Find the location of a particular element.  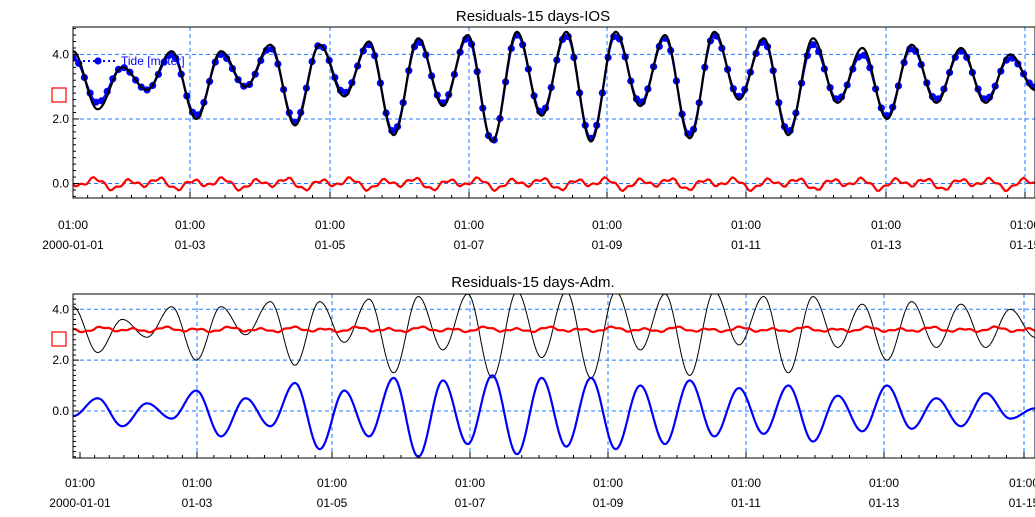

legend-label: Tide [meter] is located at coordinates (153, 61).